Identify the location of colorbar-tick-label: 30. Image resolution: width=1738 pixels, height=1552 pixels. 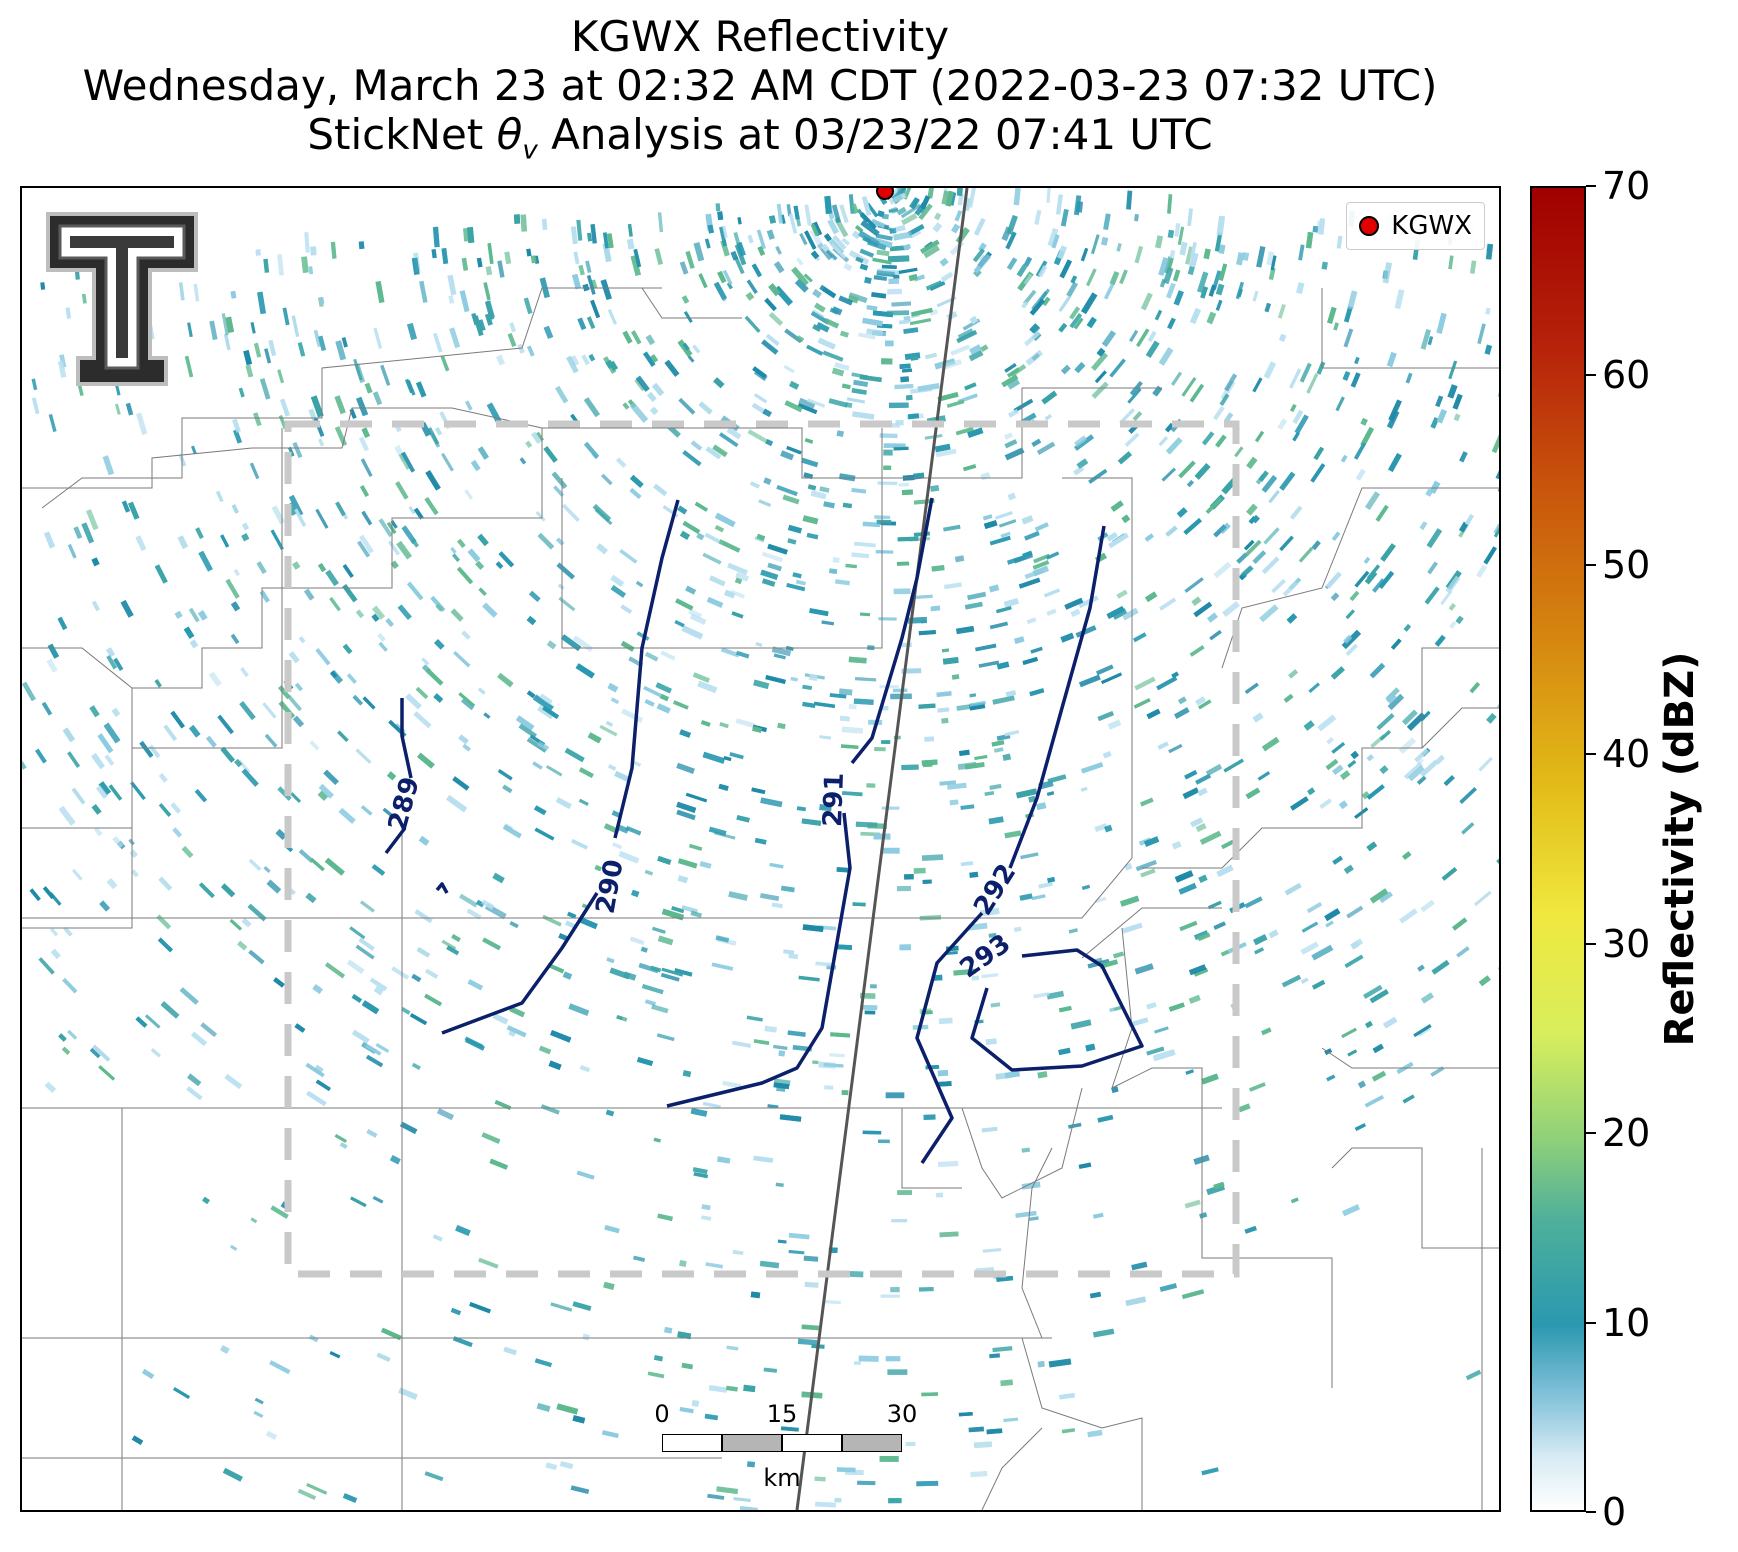
(1626, 943).